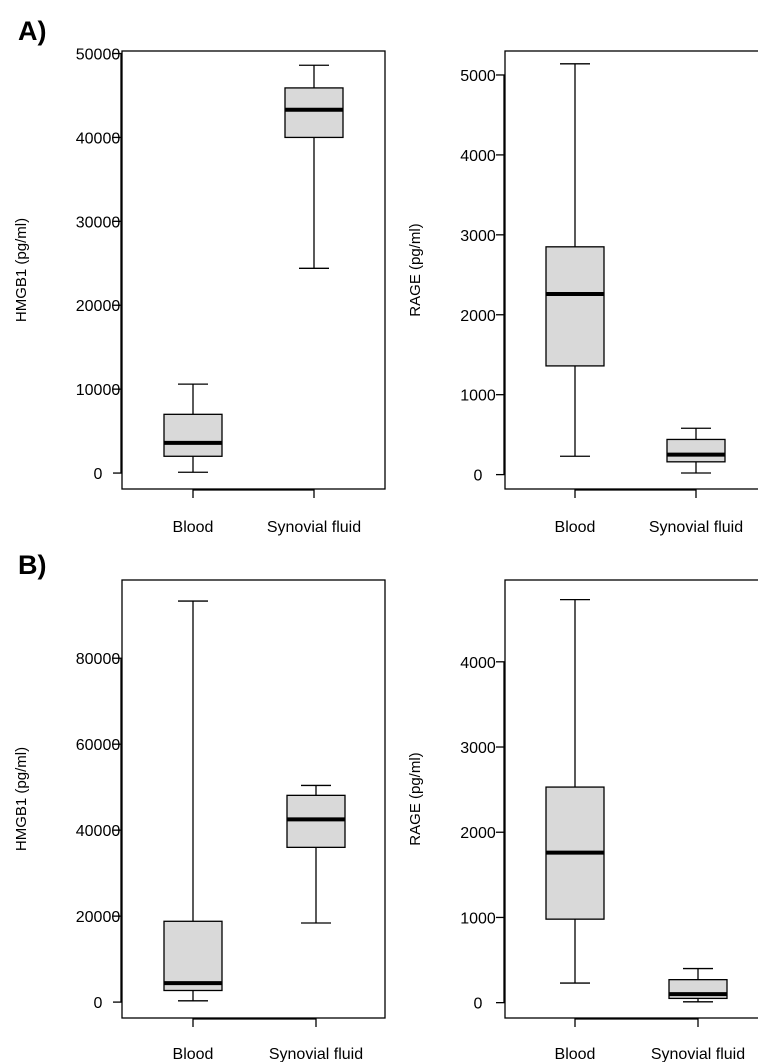 Image resolution: width=758 pixels, height=1062 pixels. Describe the element at coordinates (98, 390) in the screenshot. I see `y-tick-label: 10000` at that location.